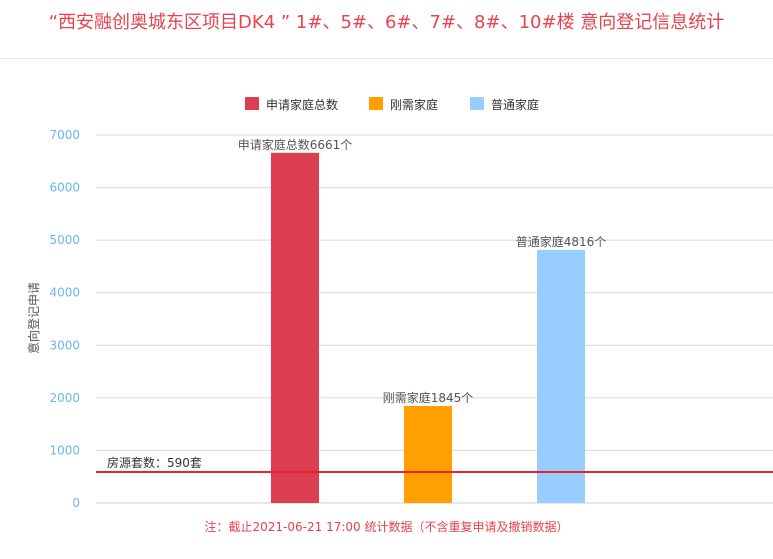 Image resolution: width=773 pixels, height=559 pixels. Describe the element at coordinates (64, 188) in the screenshot. I see `y-tick-label: 6000` at that location.